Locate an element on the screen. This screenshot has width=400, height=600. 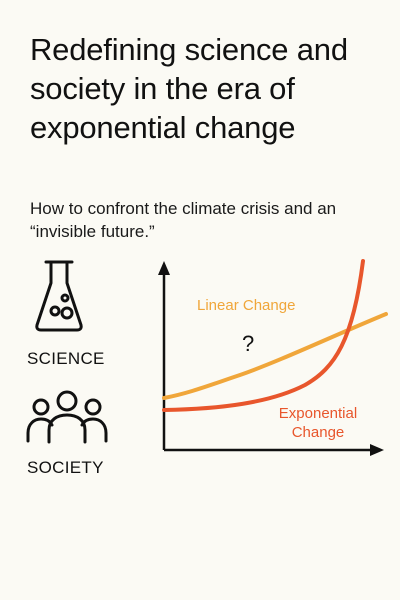
flask-icon is located at coordinates (59, 296).